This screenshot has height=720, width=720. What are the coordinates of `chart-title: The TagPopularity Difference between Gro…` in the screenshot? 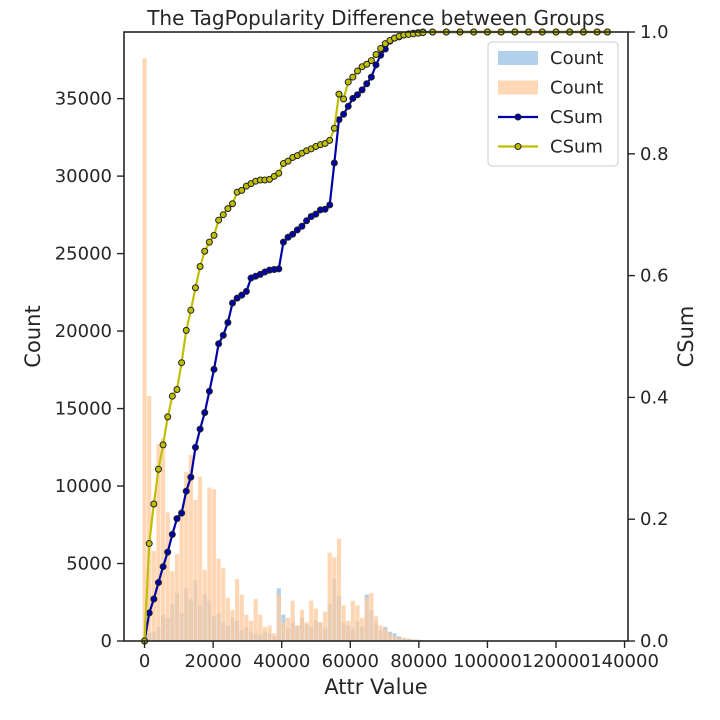 It's located at (375, 18).